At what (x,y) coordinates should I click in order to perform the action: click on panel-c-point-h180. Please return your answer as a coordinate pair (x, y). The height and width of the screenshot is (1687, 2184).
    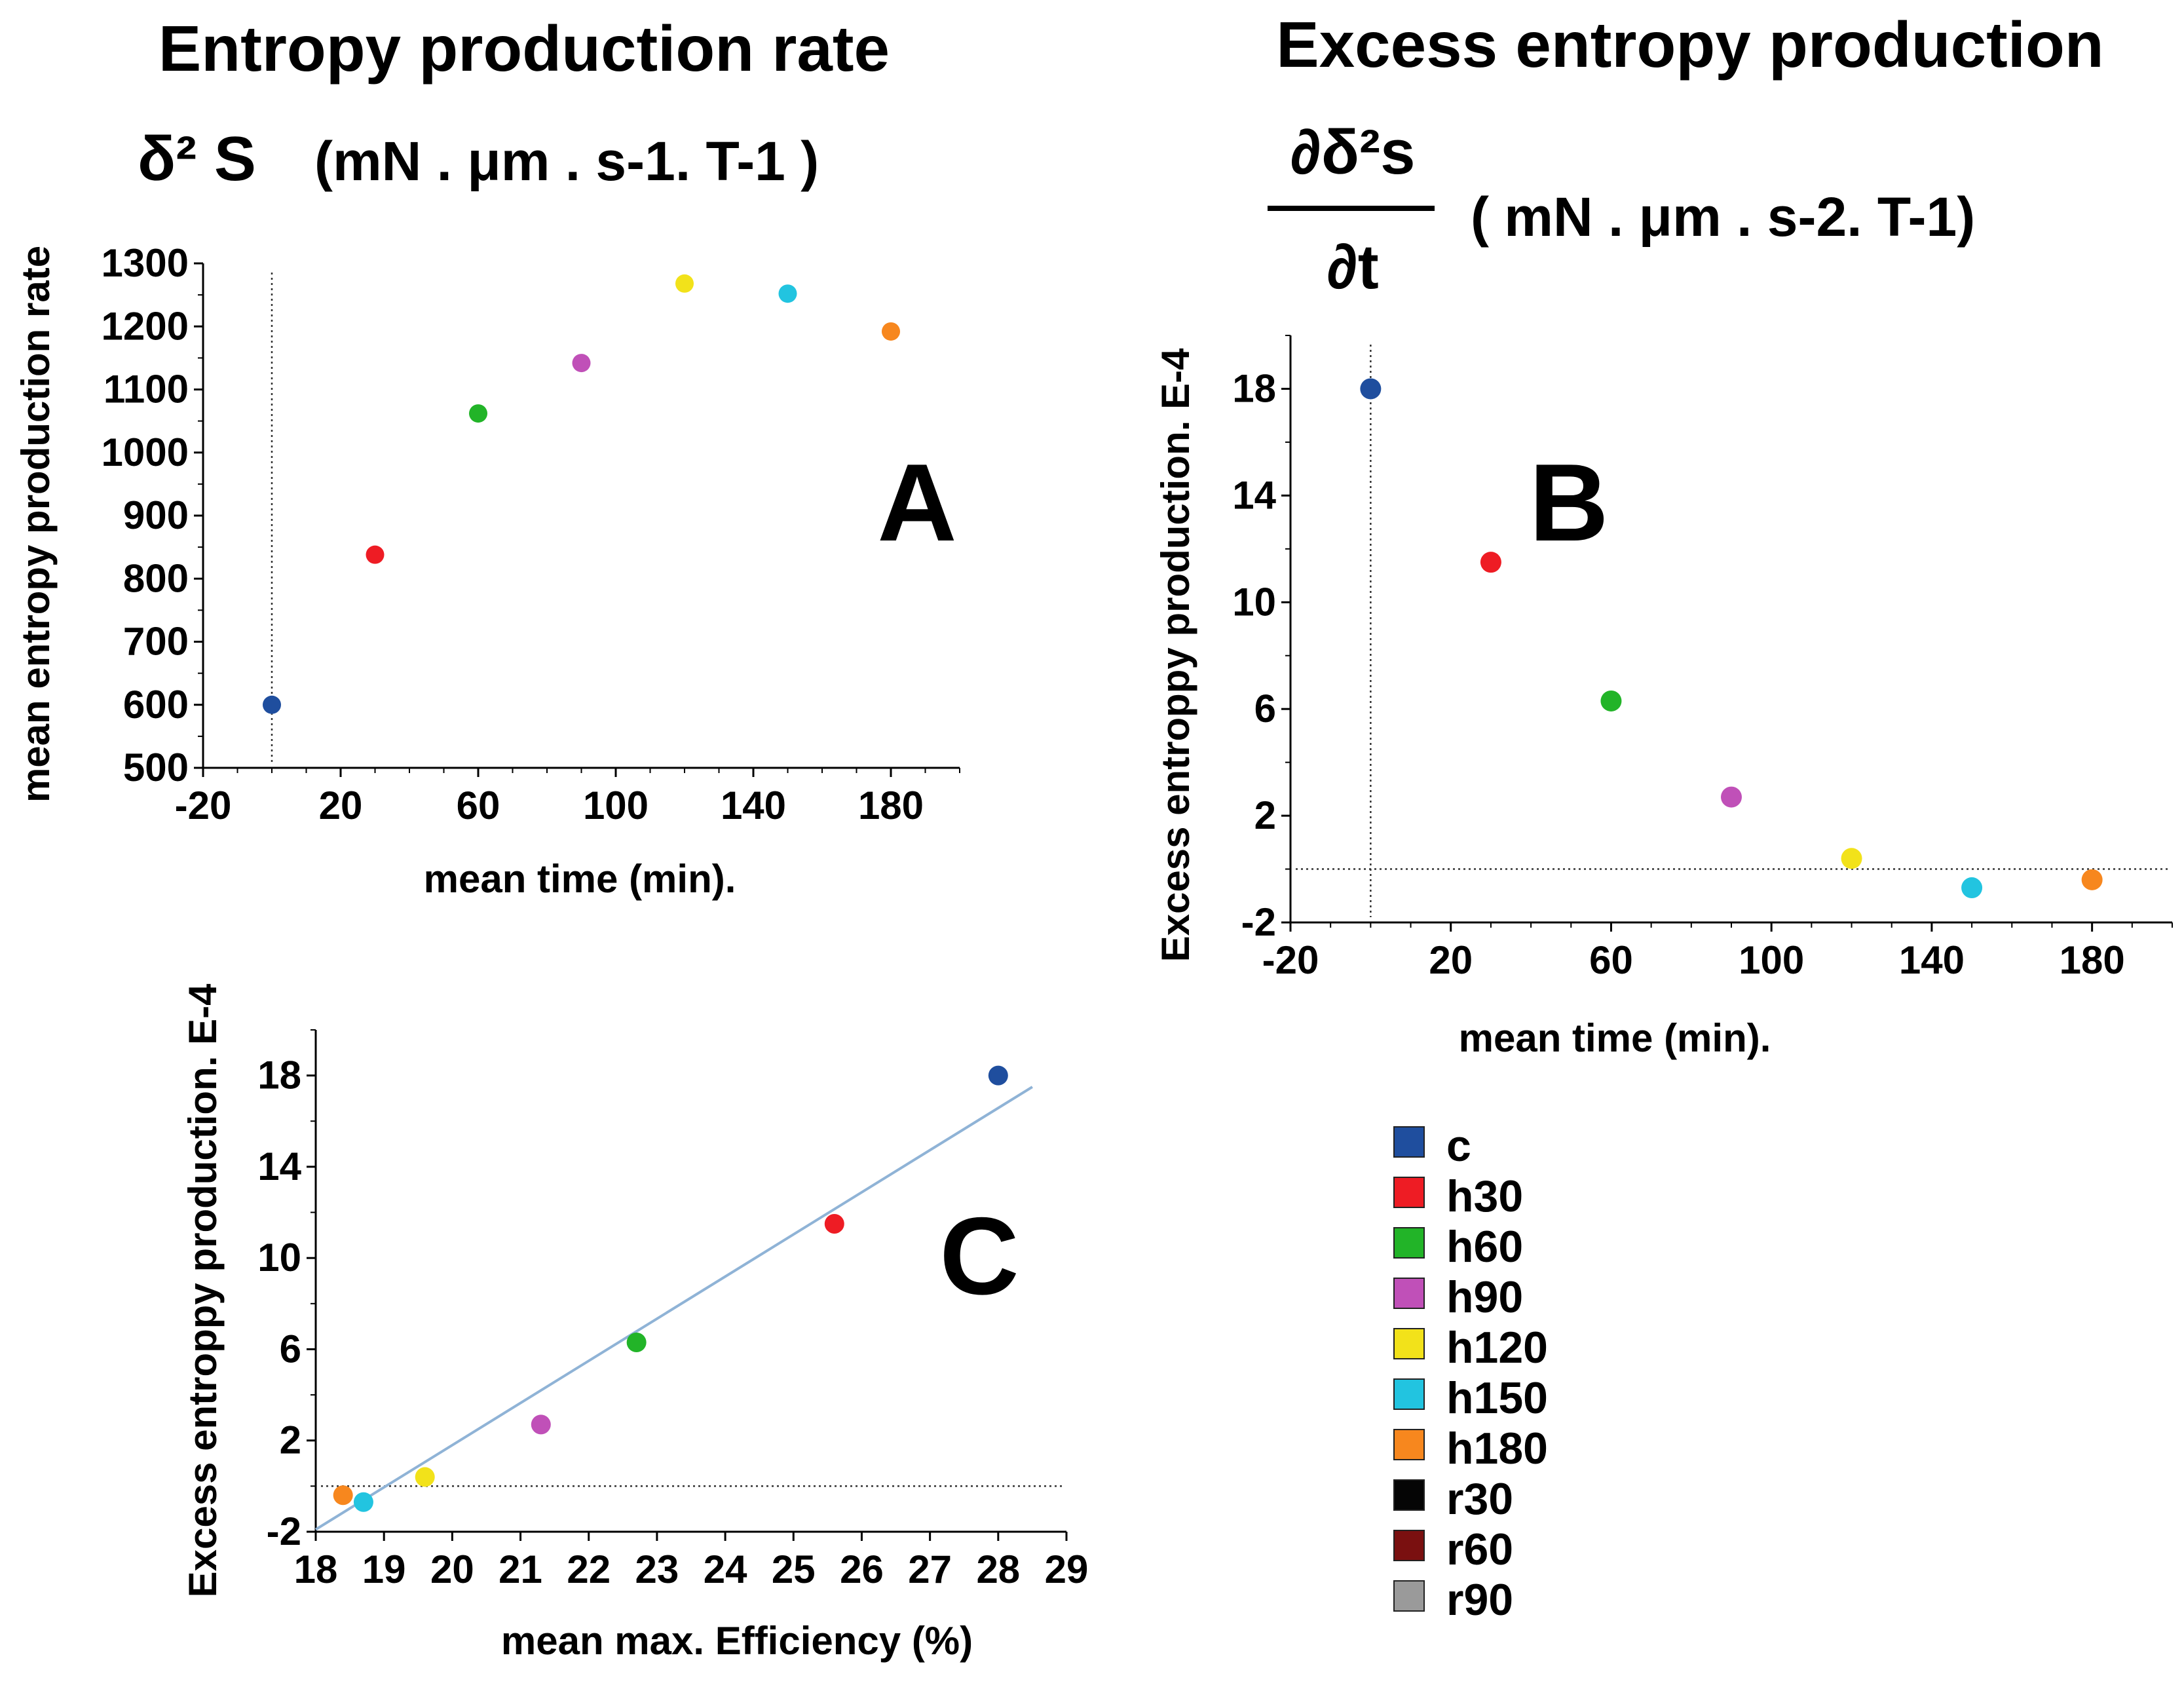
    Looking at the image, I should click on (343, 1495).